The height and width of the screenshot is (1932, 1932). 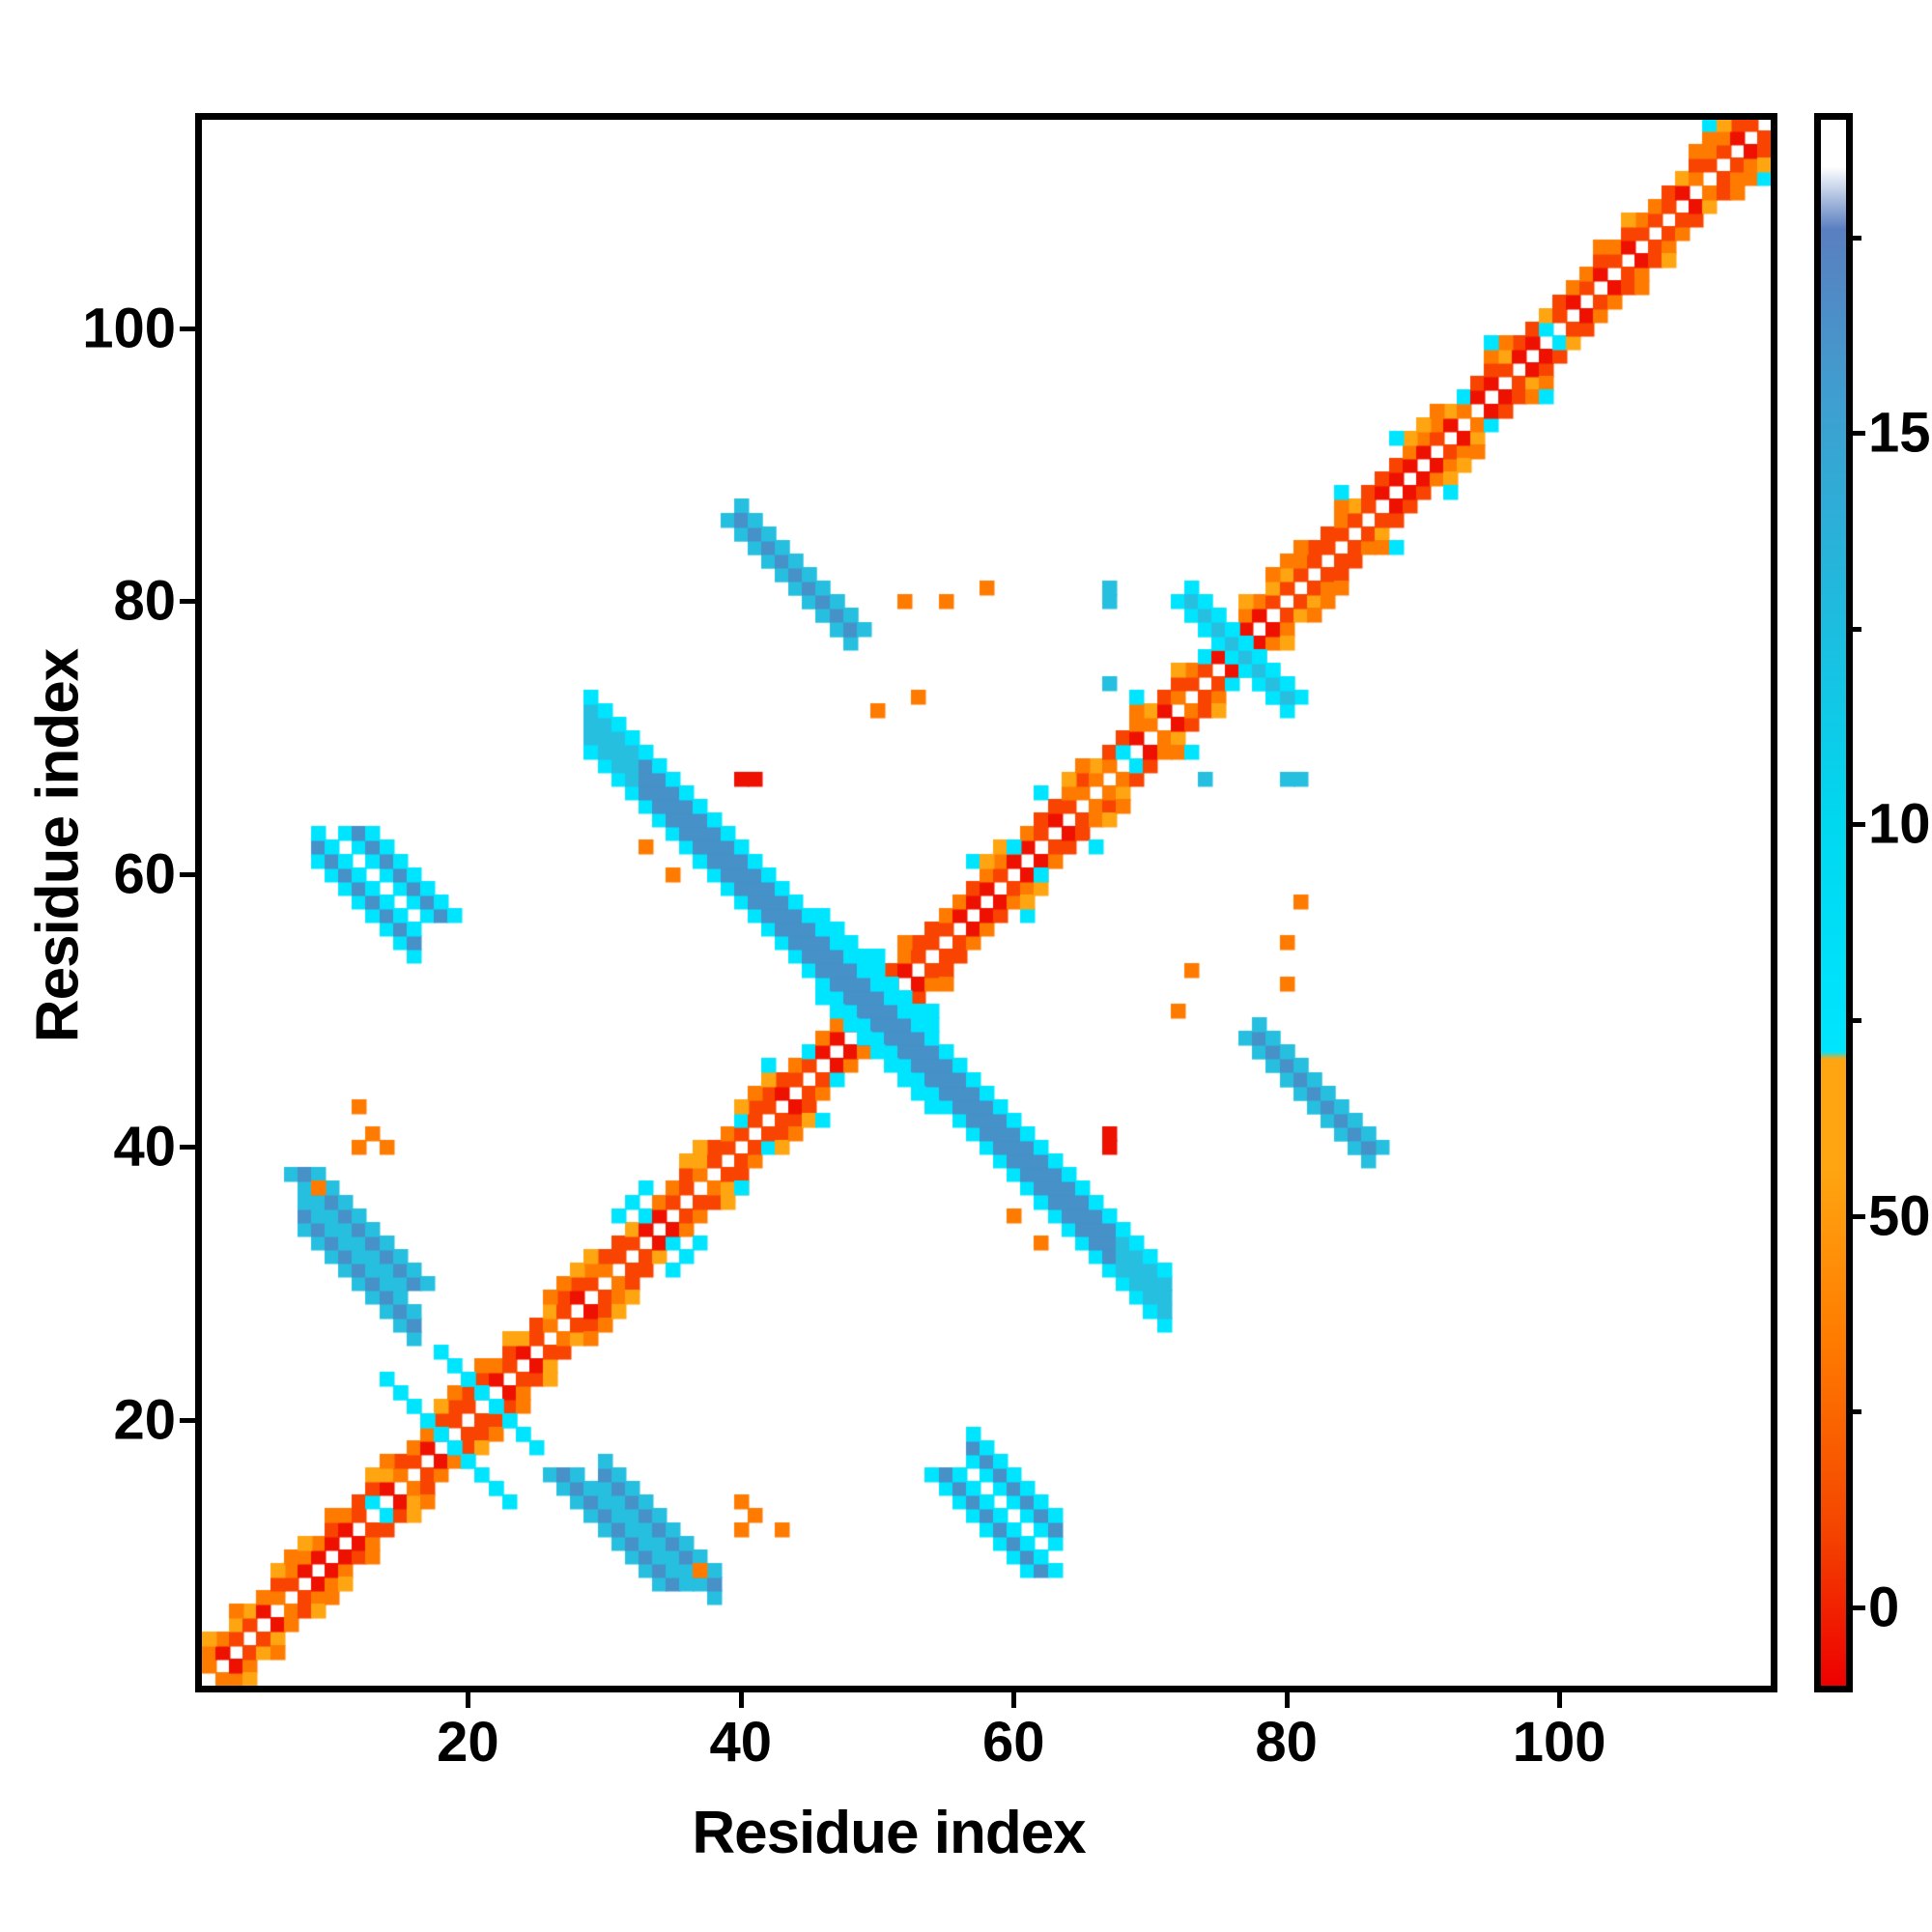 I want to click on y-tick-label: 20, so click(x=144, y=1420).